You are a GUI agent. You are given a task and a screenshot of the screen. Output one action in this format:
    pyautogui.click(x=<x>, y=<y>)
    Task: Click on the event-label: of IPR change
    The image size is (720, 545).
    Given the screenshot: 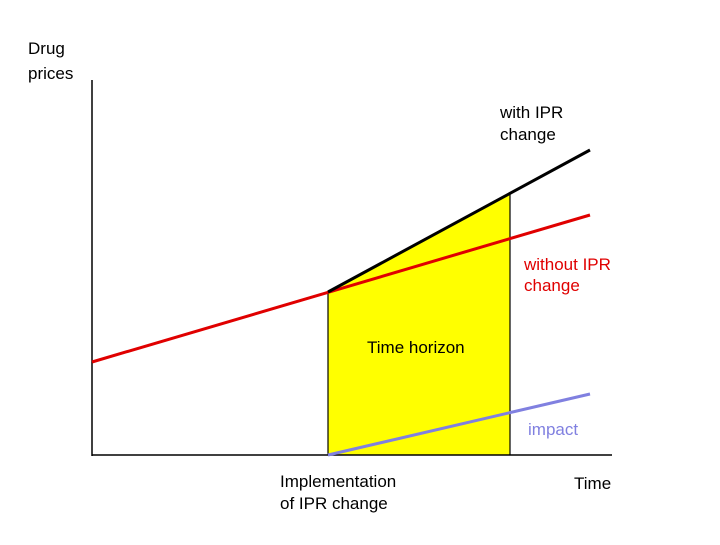 What is the action you would take?
    pyautogui.click(x=334, y=503)
    